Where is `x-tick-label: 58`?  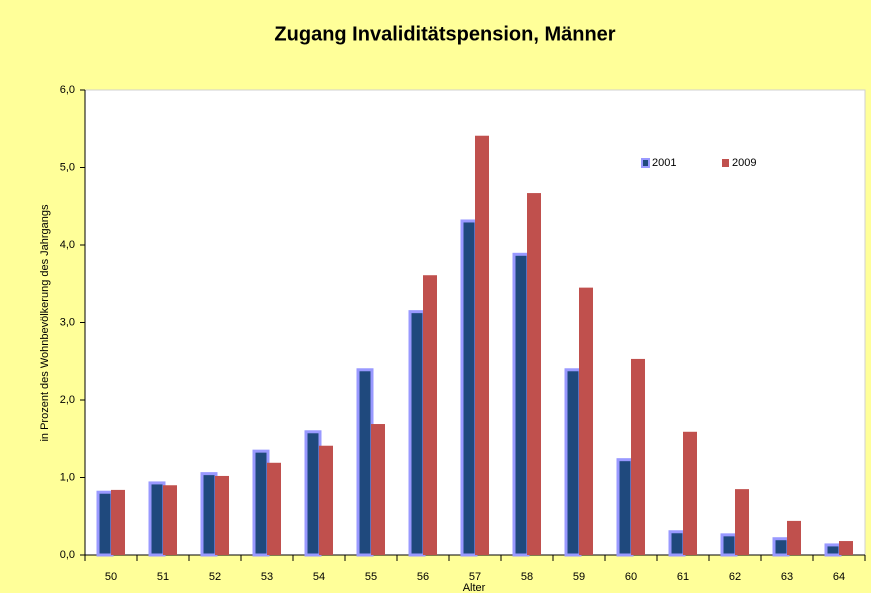 x-tick-label: 58 is located at coordinates (527, 577).